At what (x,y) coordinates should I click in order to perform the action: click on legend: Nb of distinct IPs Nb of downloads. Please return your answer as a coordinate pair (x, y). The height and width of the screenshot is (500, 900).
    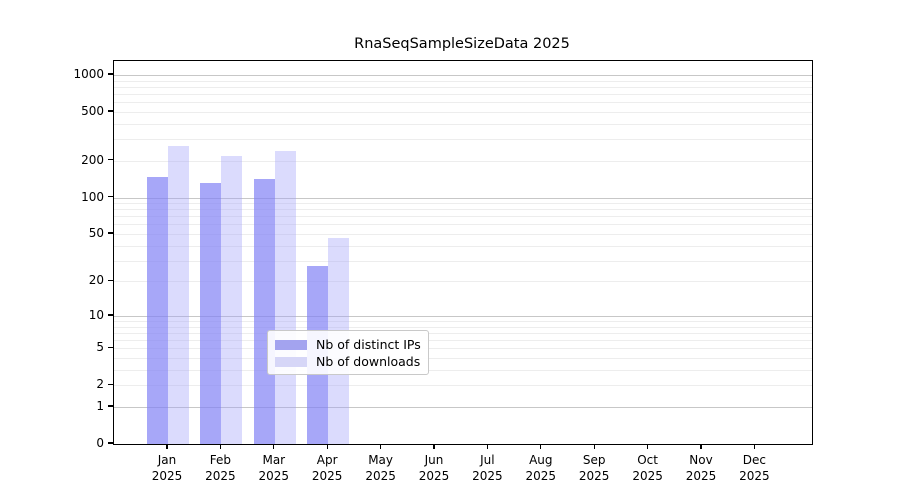
    Looking at the image, I should click on (348, 352).